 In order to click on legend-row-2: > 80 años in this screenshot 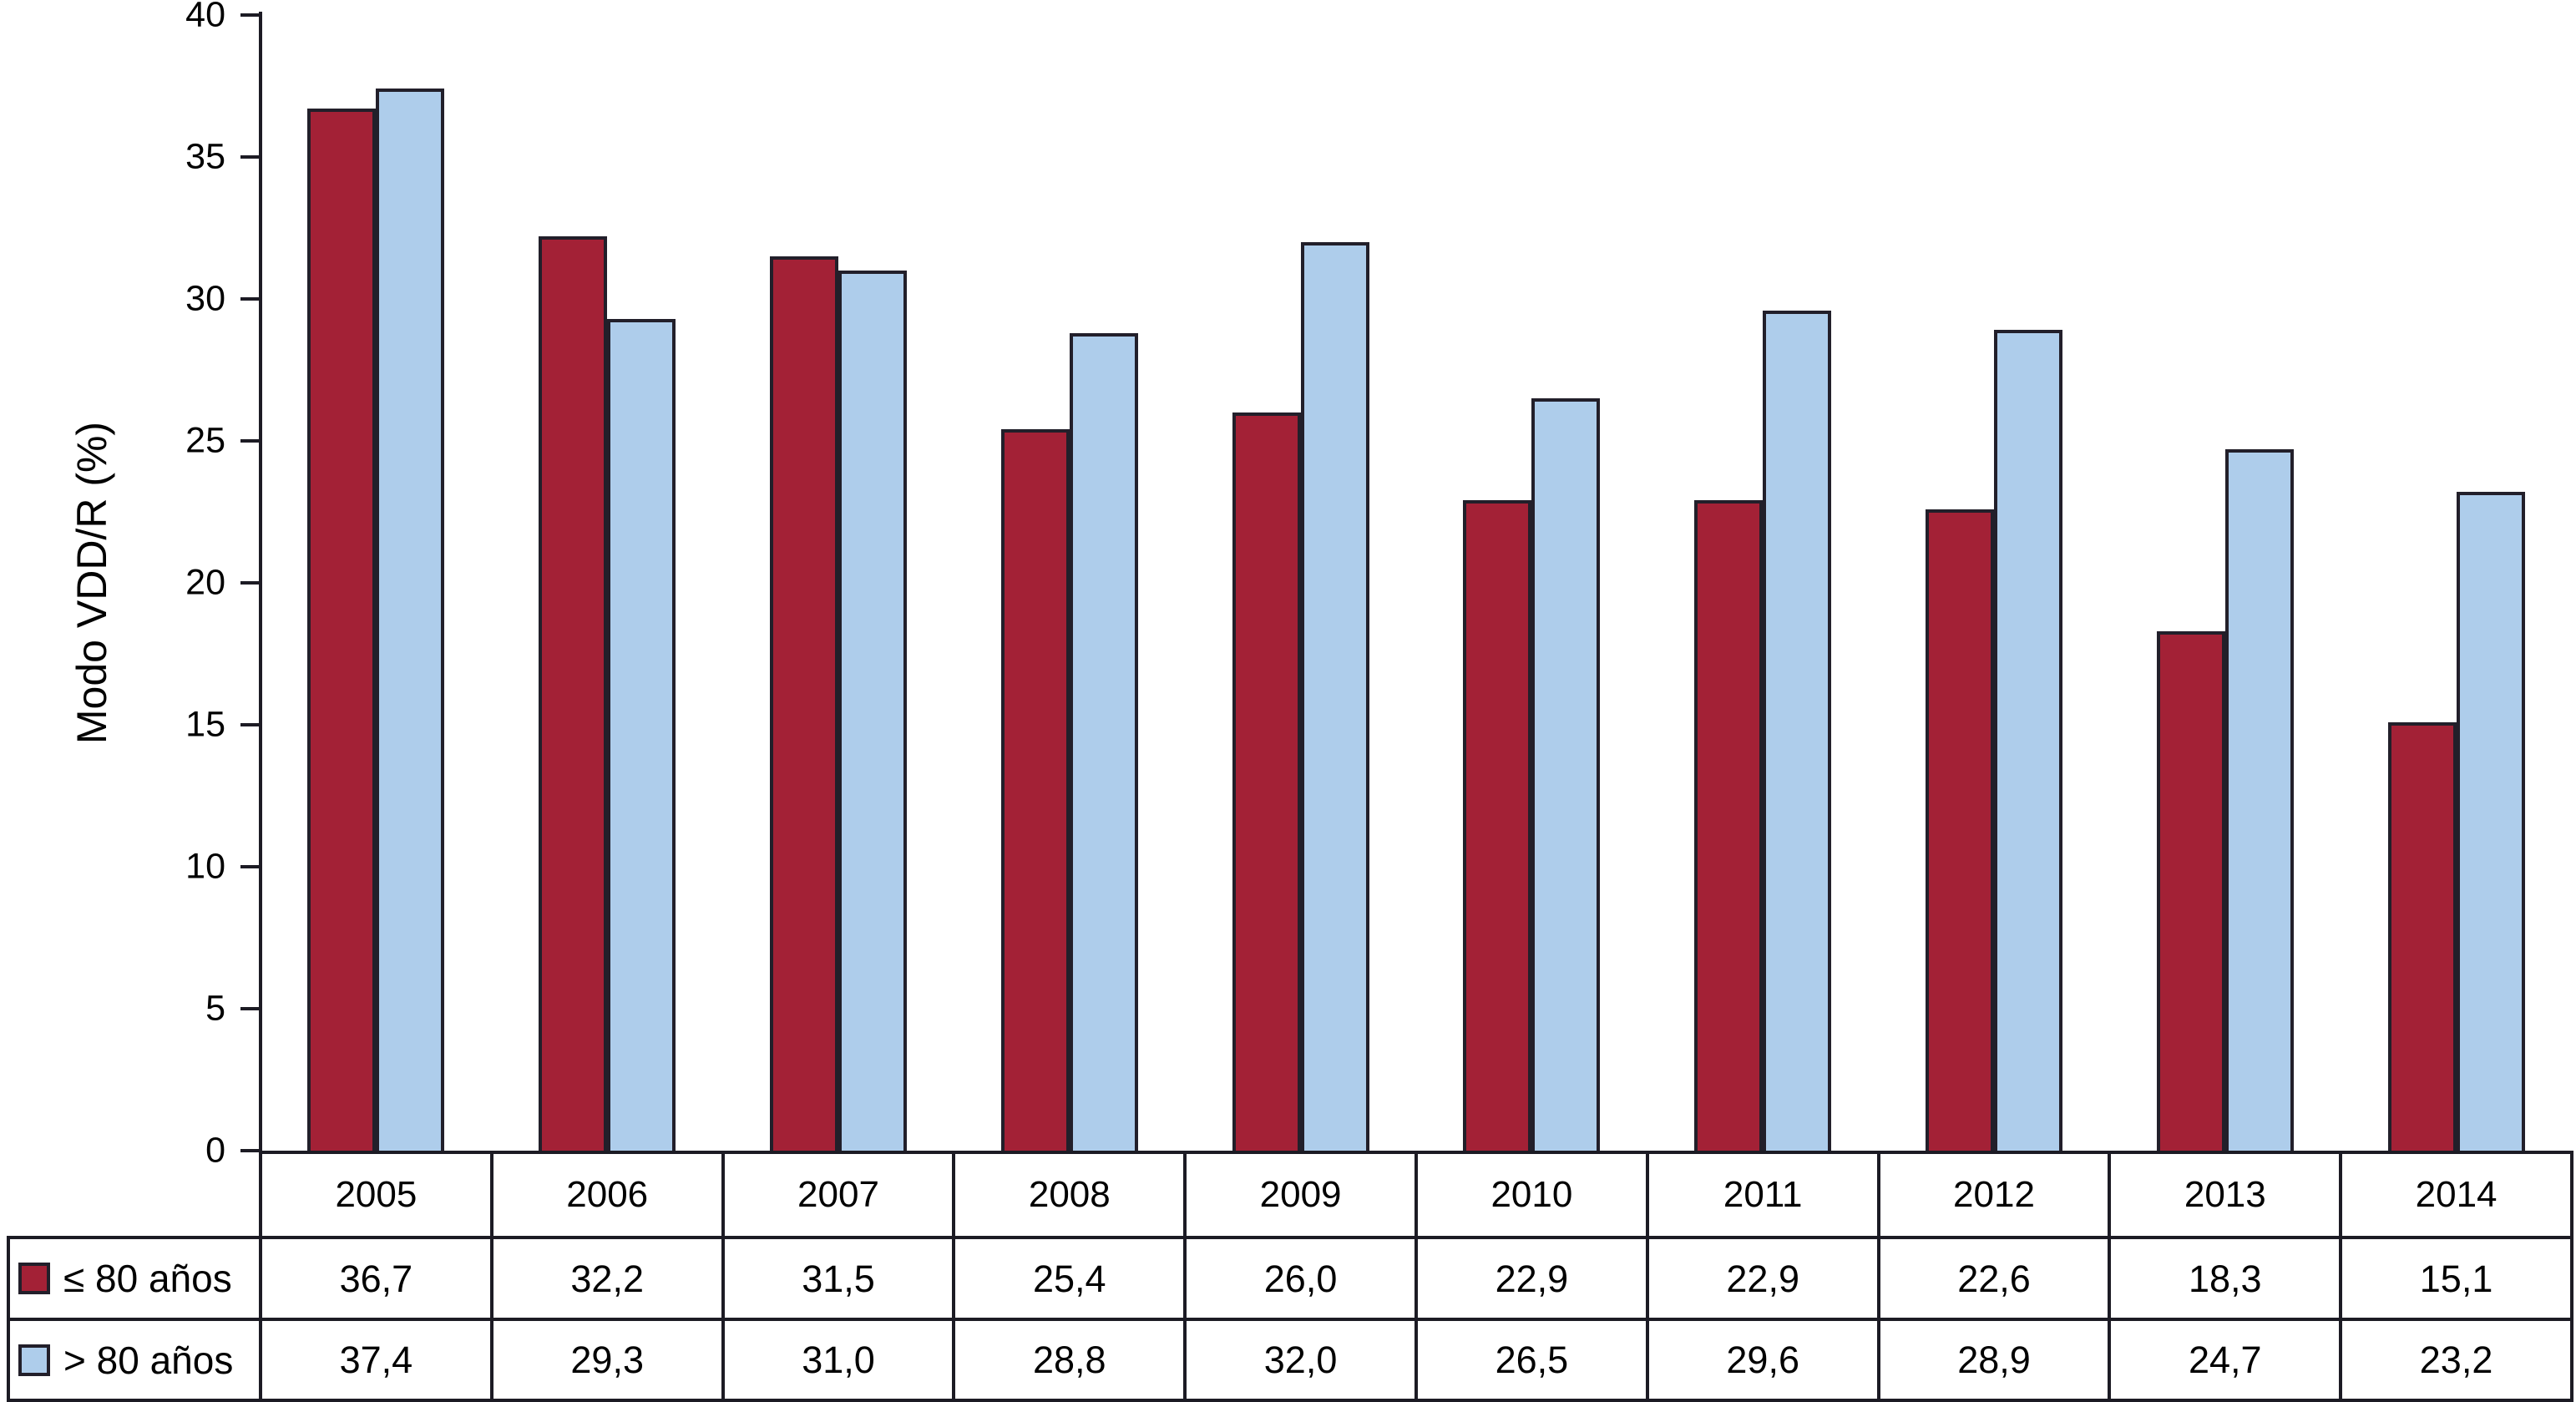, I will do `click(138, 1360)`.